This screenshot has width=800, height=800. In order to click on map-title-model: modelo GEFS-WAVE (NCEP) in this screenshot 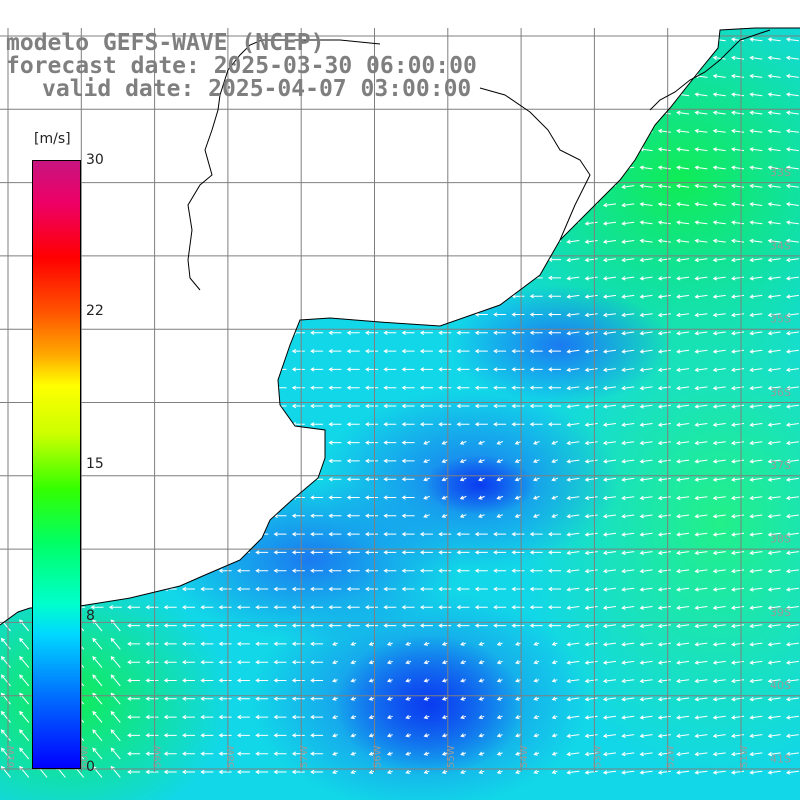, I will do `click(165, 43)`.